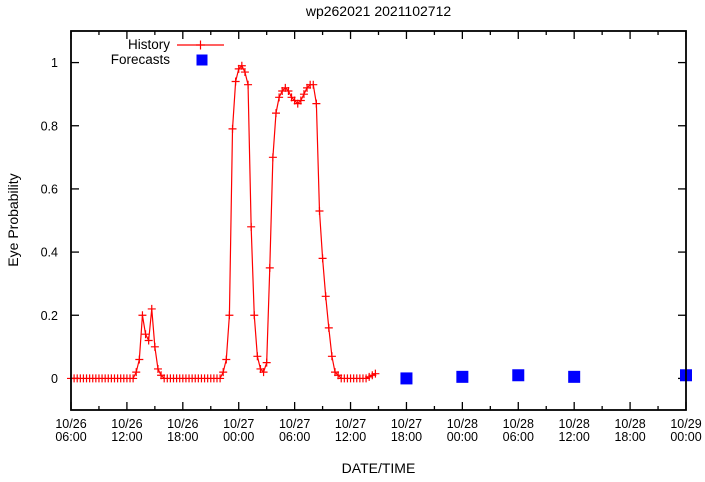 The image size is (705, 482). I want to click on chart-title: wp262021 2021102712, so click(378, 11).